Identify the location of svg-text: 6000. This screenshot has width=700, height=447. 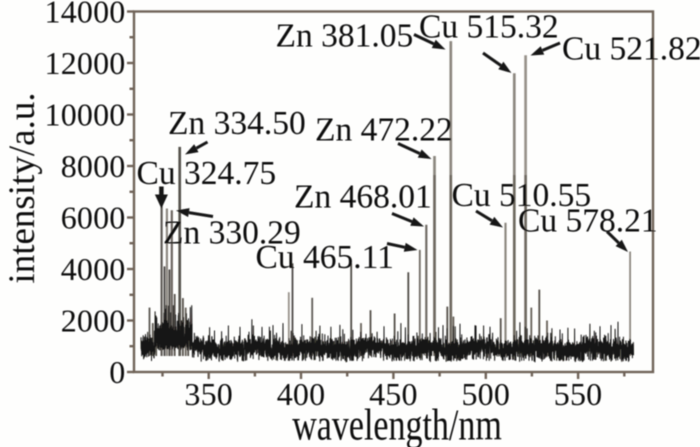
(93, 218).